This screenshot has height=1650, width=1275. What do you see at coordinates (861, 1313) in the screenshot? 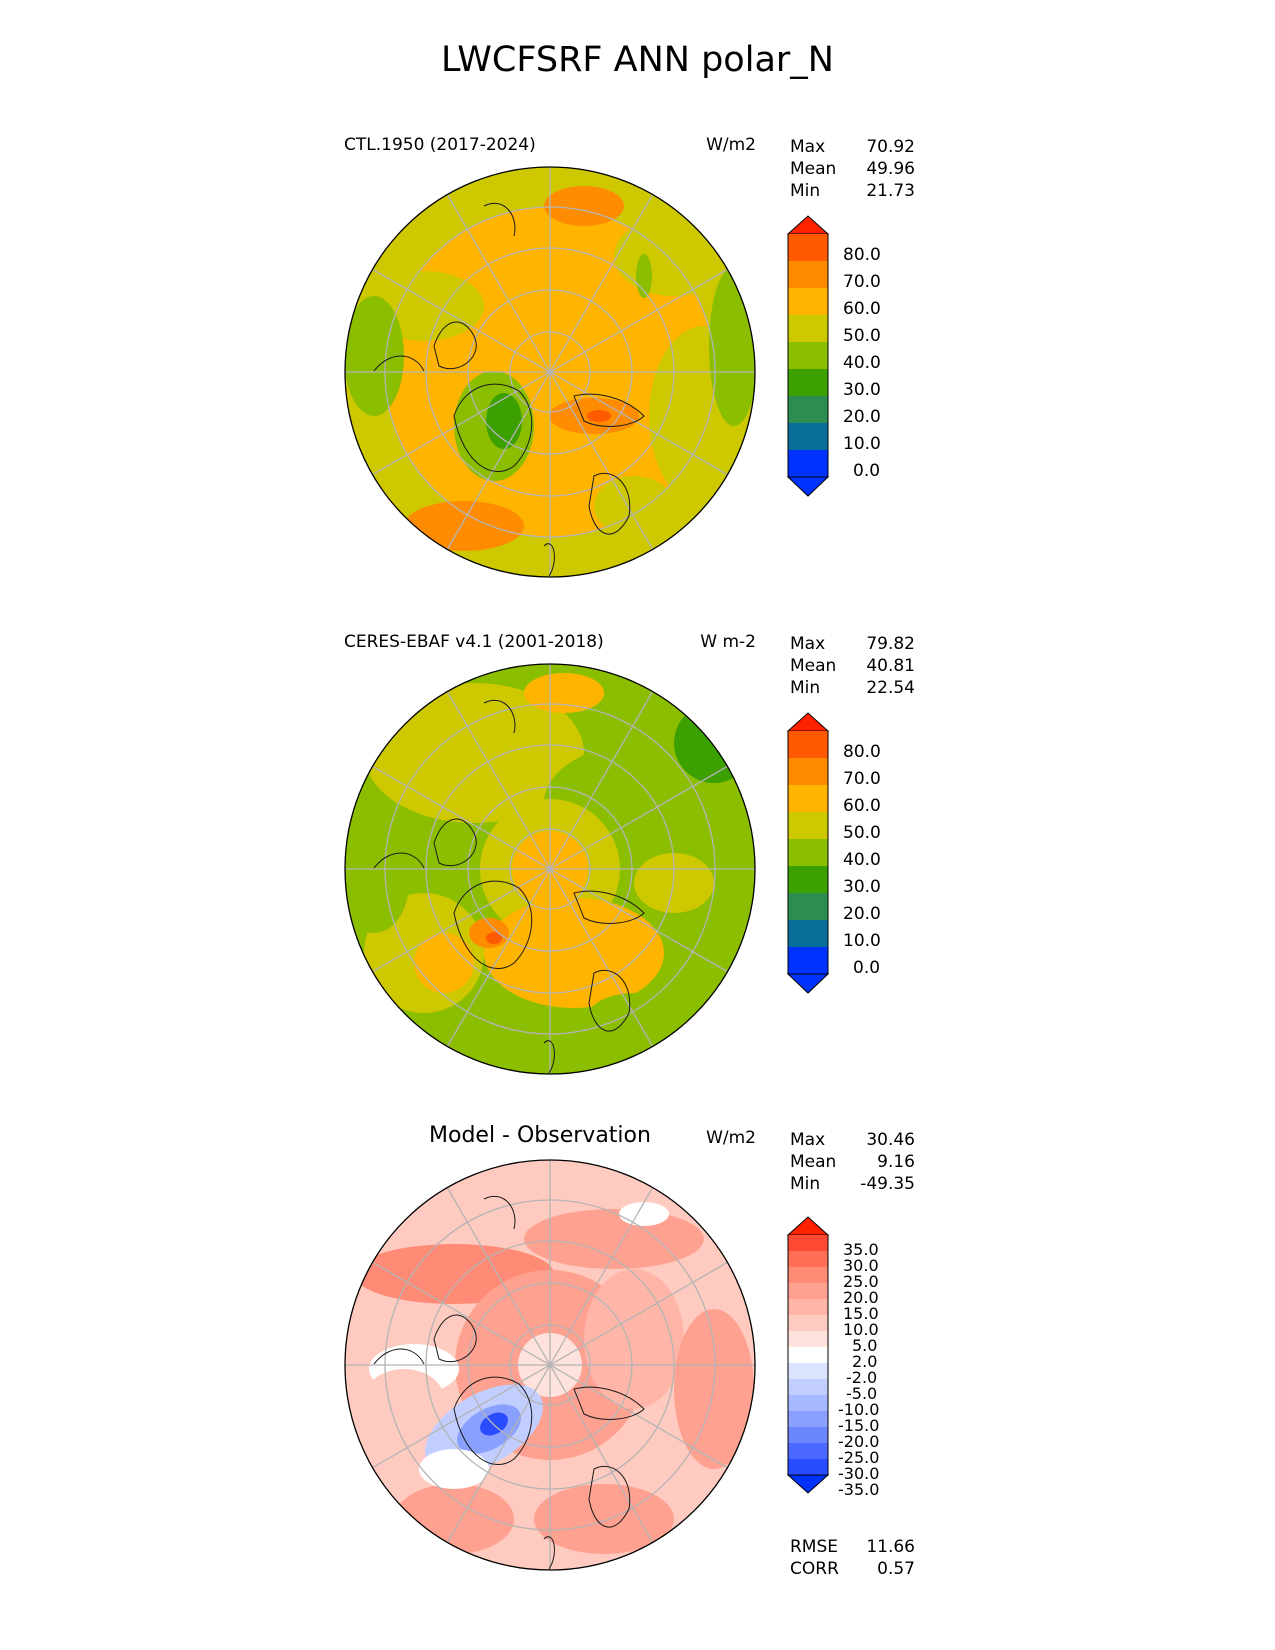
I see `colorbar-tick-label: 15.0` at bounding box center [861, 1313].